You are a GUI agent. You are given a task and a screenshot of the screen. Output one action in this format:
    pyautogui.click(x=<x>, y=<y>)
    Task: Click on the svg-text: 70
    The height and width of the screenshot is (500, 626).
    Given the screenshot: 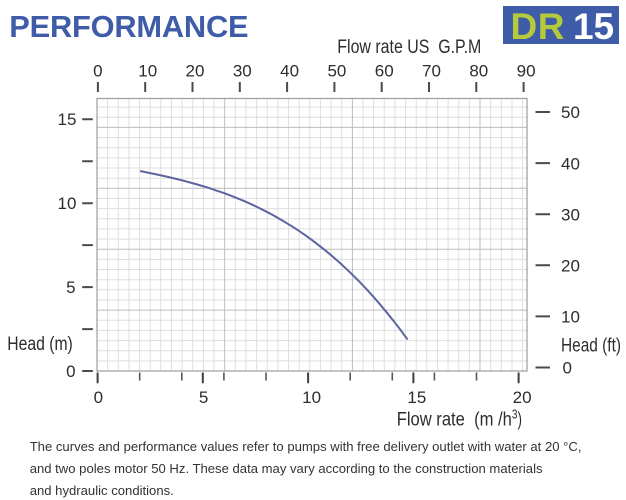 What is the action you would take?
    pyautogui.click(x=431, y=71)
    